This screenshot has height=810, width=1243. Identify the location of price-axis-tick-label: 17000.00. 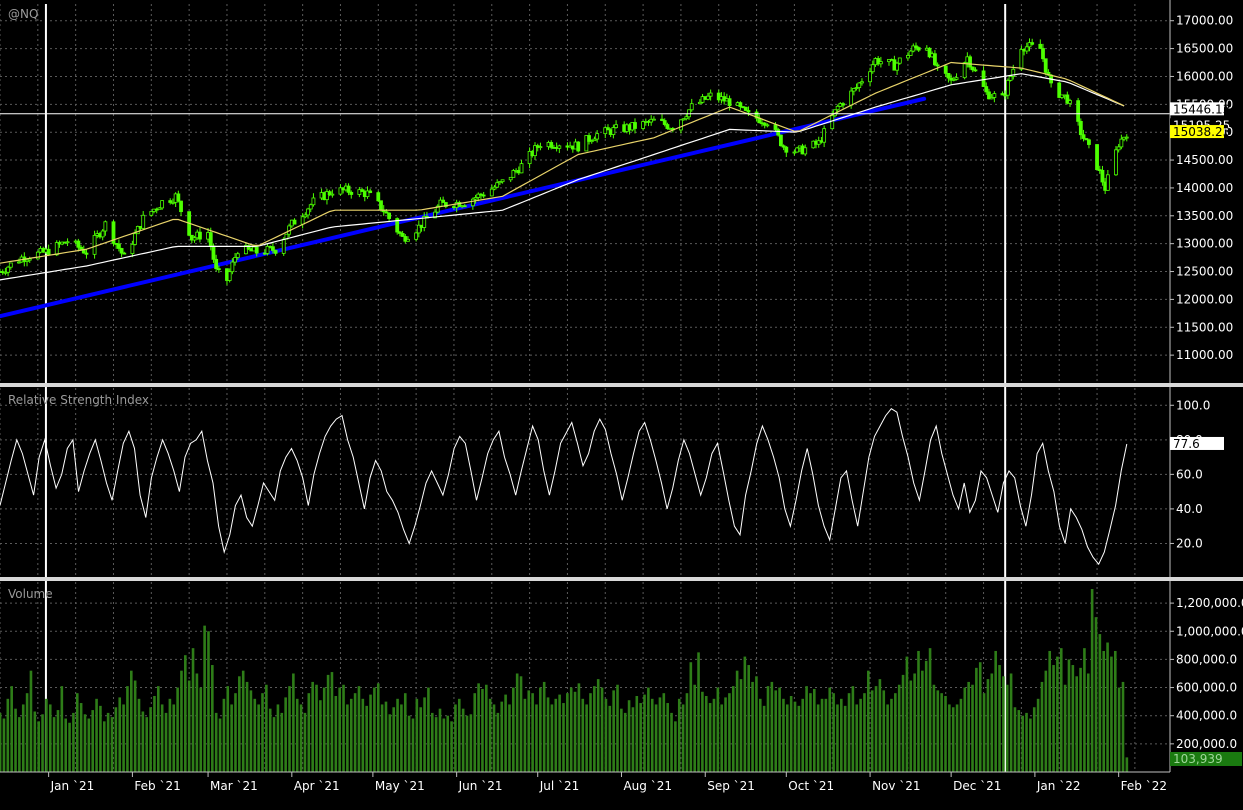
(1204, 21).